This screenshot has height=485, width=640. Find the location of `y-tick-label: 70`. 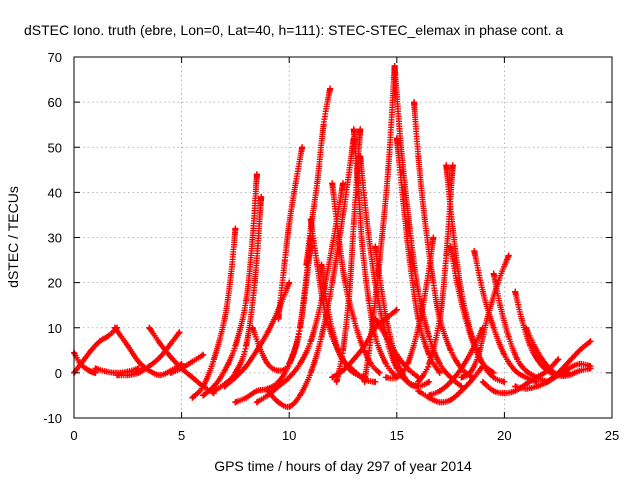

y-tick-label: 70 is located at coordinates (55, 57).